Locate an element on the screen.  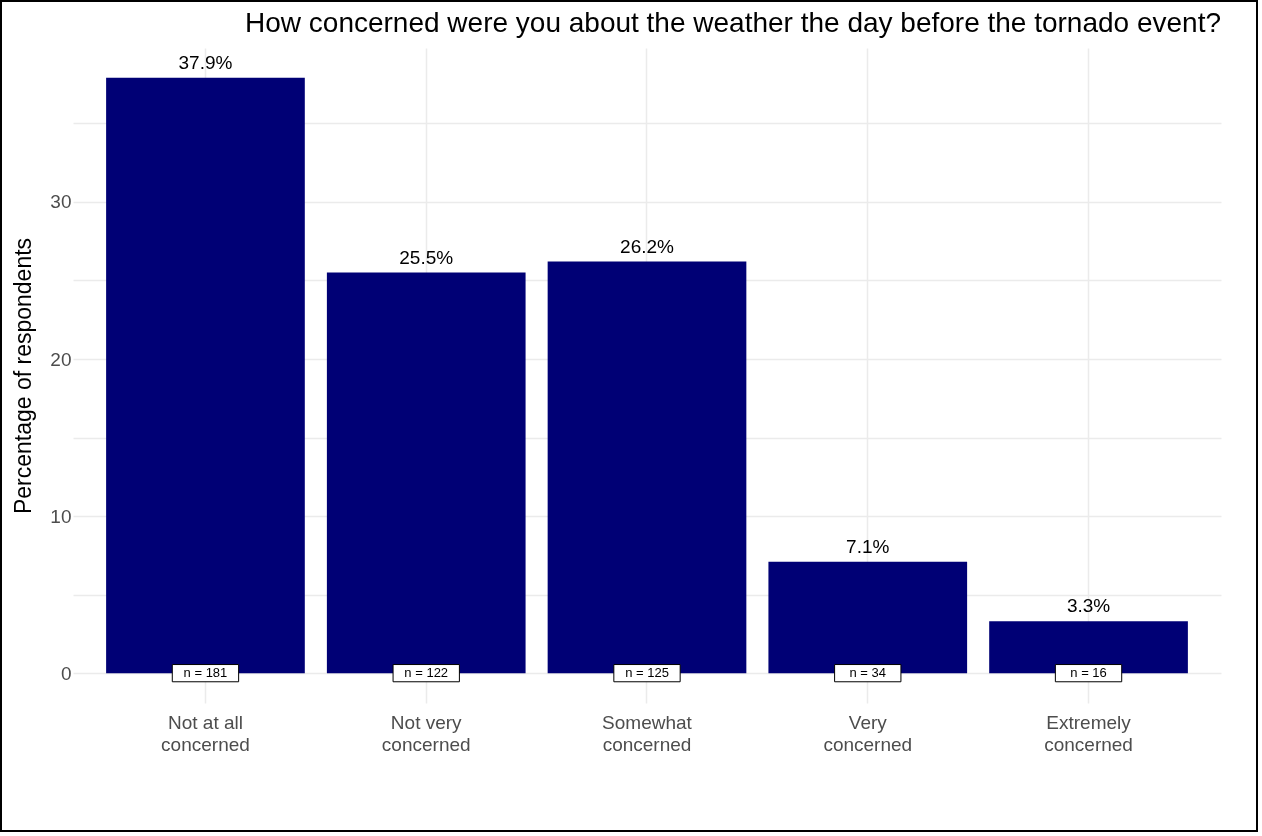
annotation: n = 122 is located at coordinates (426, 673).